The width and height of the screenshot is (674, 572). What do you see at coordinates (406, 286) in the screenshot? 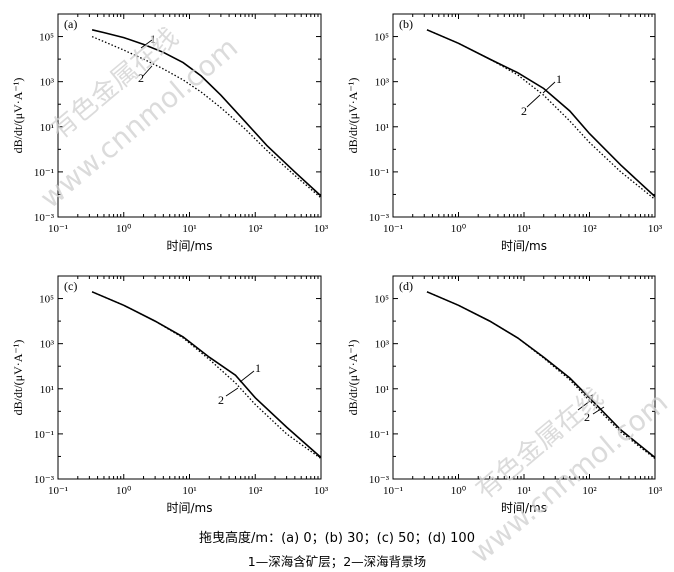
I see `panel-d-label: (d)` at bounding box center [406, 286].